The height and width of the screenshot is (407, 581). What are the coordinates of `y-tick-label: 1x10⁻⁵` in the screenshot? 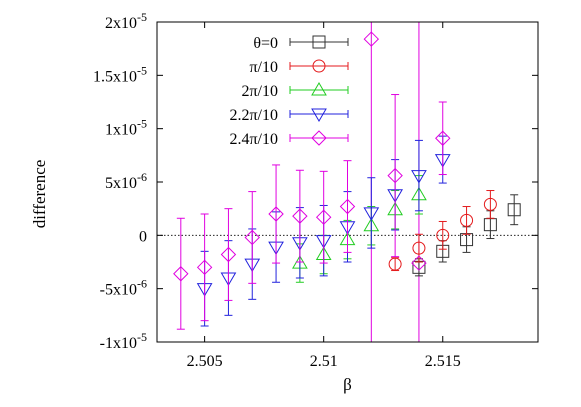 It's located at (126, 128).